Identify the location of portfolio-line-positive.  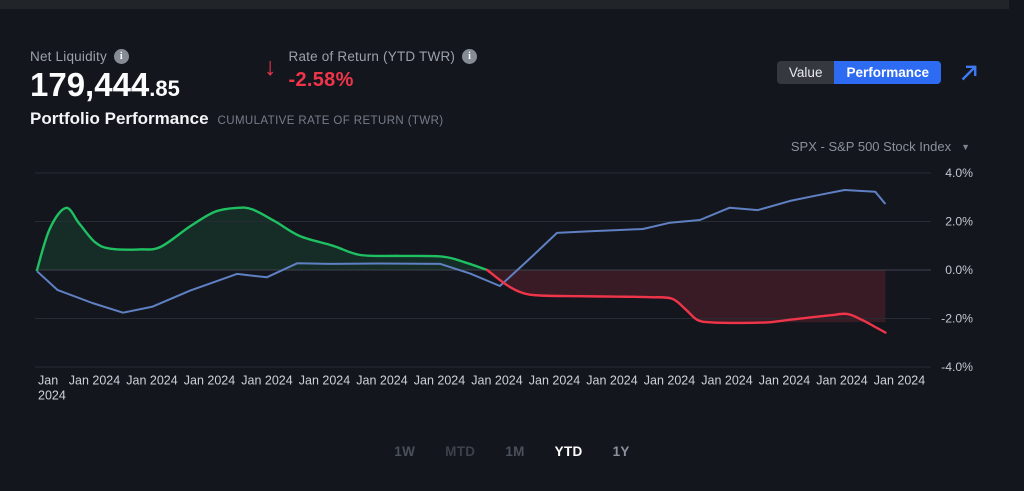
(262, 239).